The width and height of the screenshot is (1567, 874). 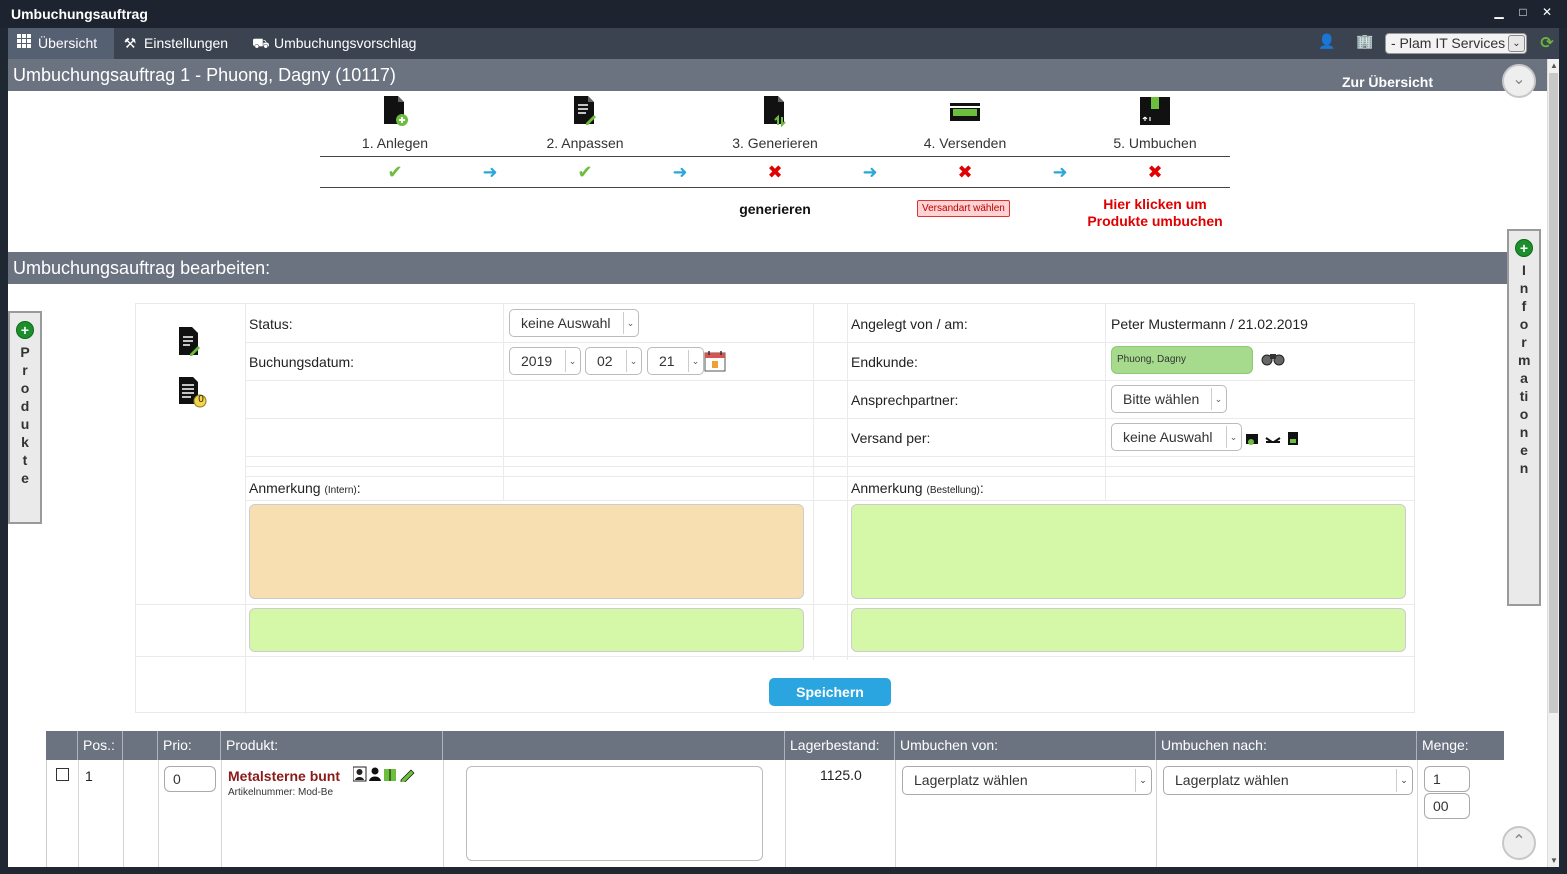 I want to click on scrollbar-thumb, so click(x=1553, y=393).